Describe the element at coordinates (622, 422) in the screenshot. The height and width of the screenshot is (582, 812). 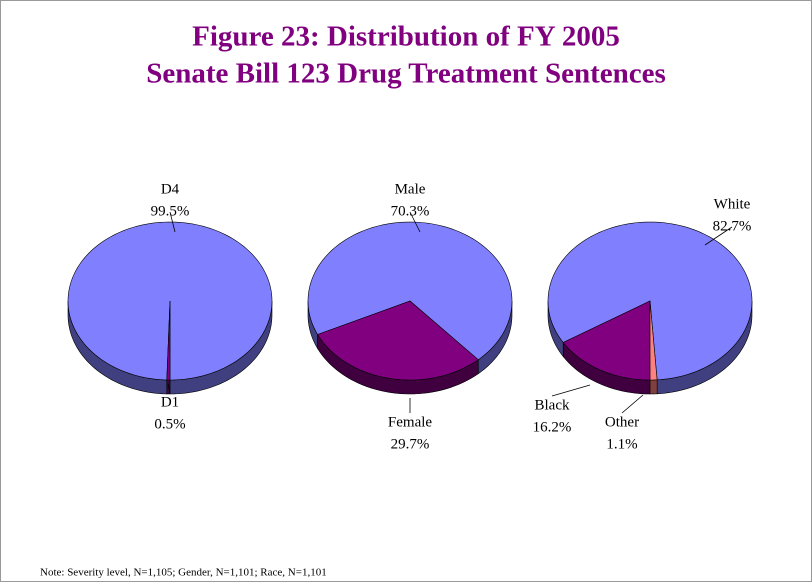
I see `slice-label: Other` at that location.